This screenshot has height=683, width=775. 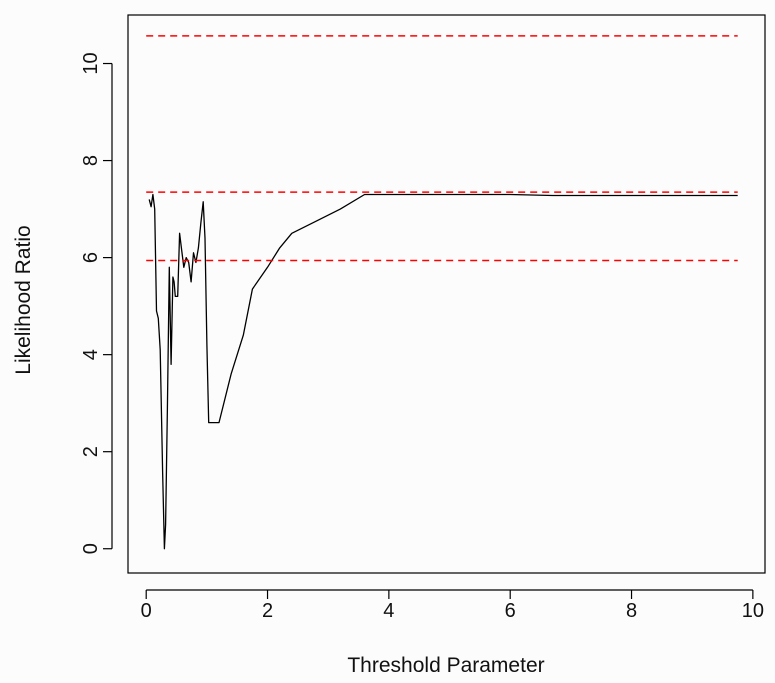 I want to click on x-tick-label: 4, so click(x=388, y=611).